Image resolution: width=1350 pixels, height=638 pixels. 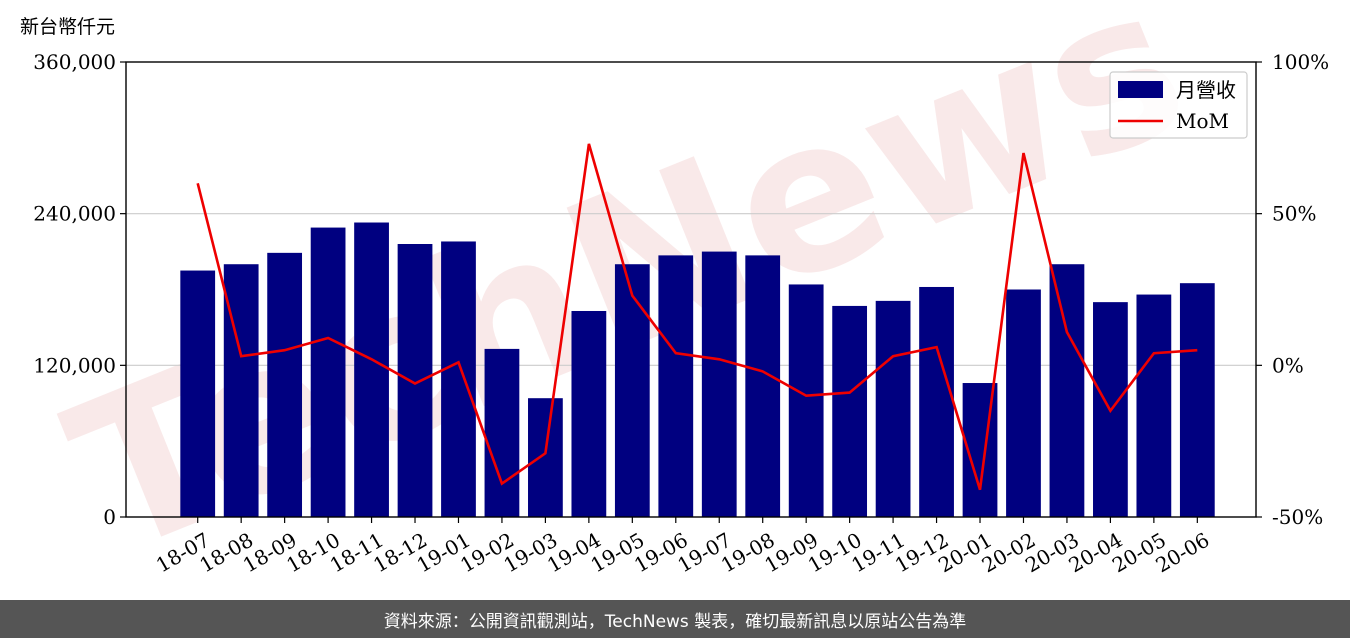 What do you see at coordinates (1294, 214) in the screenshot?
I see `right-tick-label: 50%` at bounding box center [1294, 214].